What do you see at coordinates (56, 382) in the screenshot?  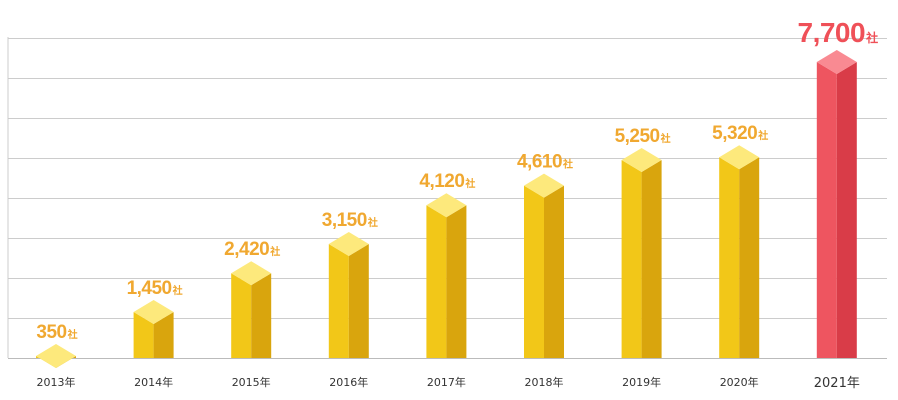 I see `x-tick-label: 2013年` at bounding box center [56, 382].